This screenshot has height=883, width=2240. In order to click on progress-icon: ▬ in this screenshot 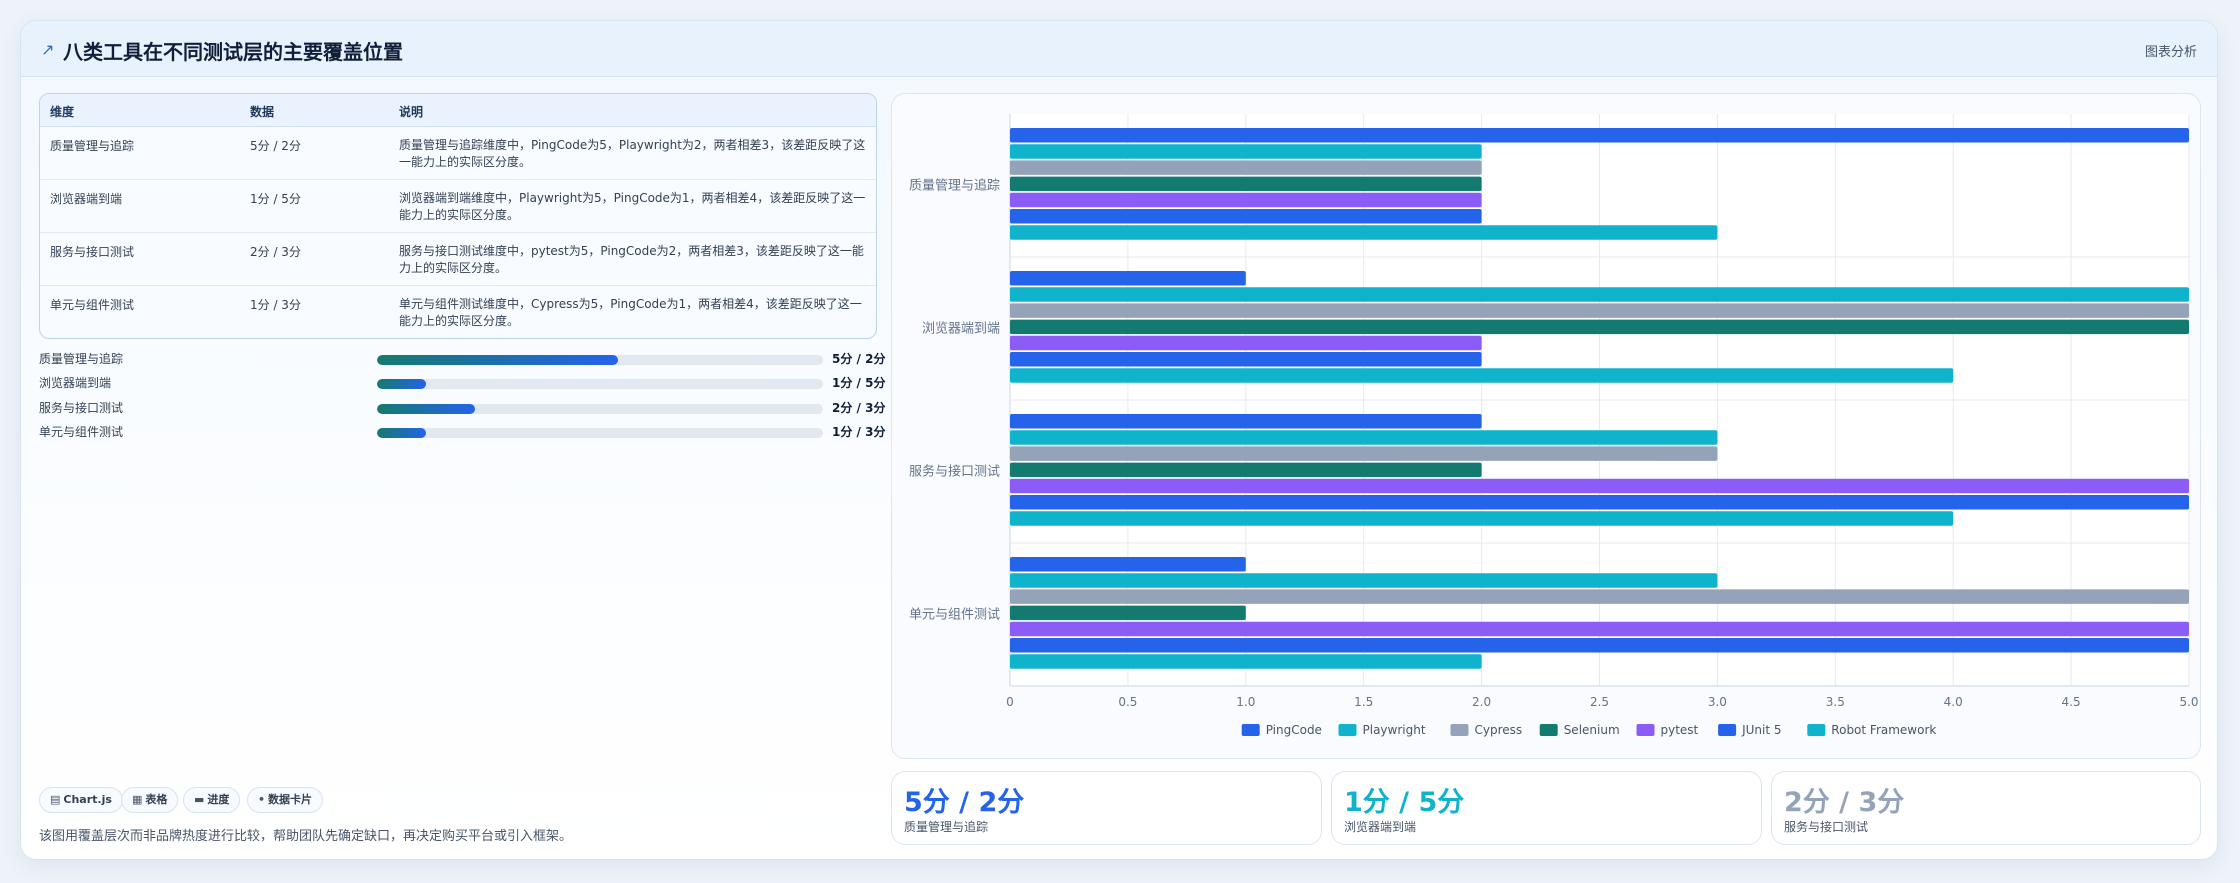, I will do `click(199, 799)`.